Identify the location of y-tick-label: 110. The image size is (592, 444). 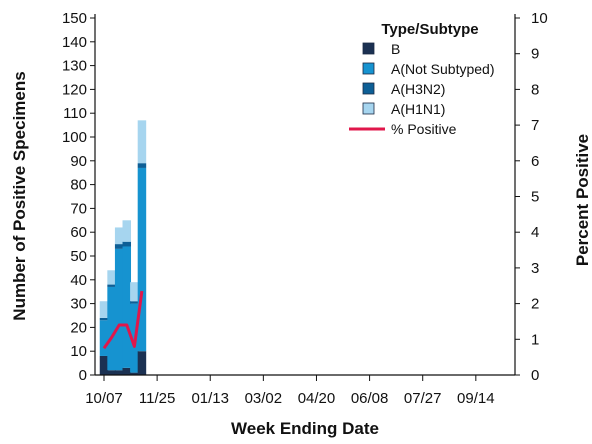
(75, 113).